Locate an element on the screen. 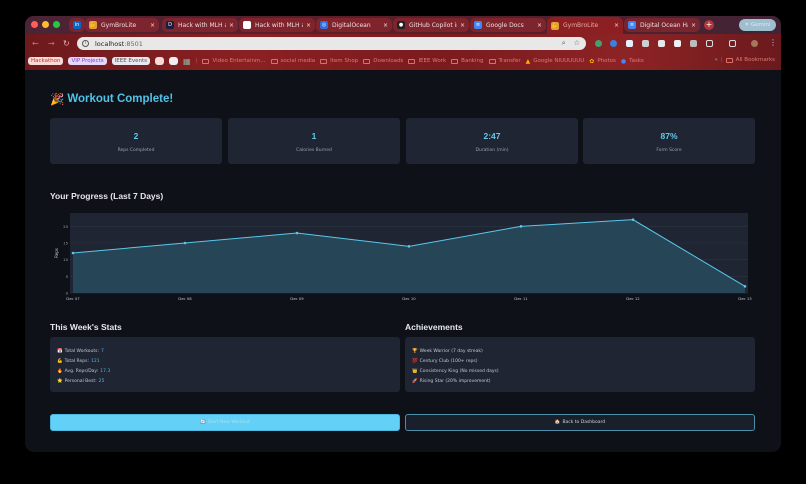 The image size is (806, 484). browser-tab: ◎ DigitalOcean × is located at coordinates (354, 25).